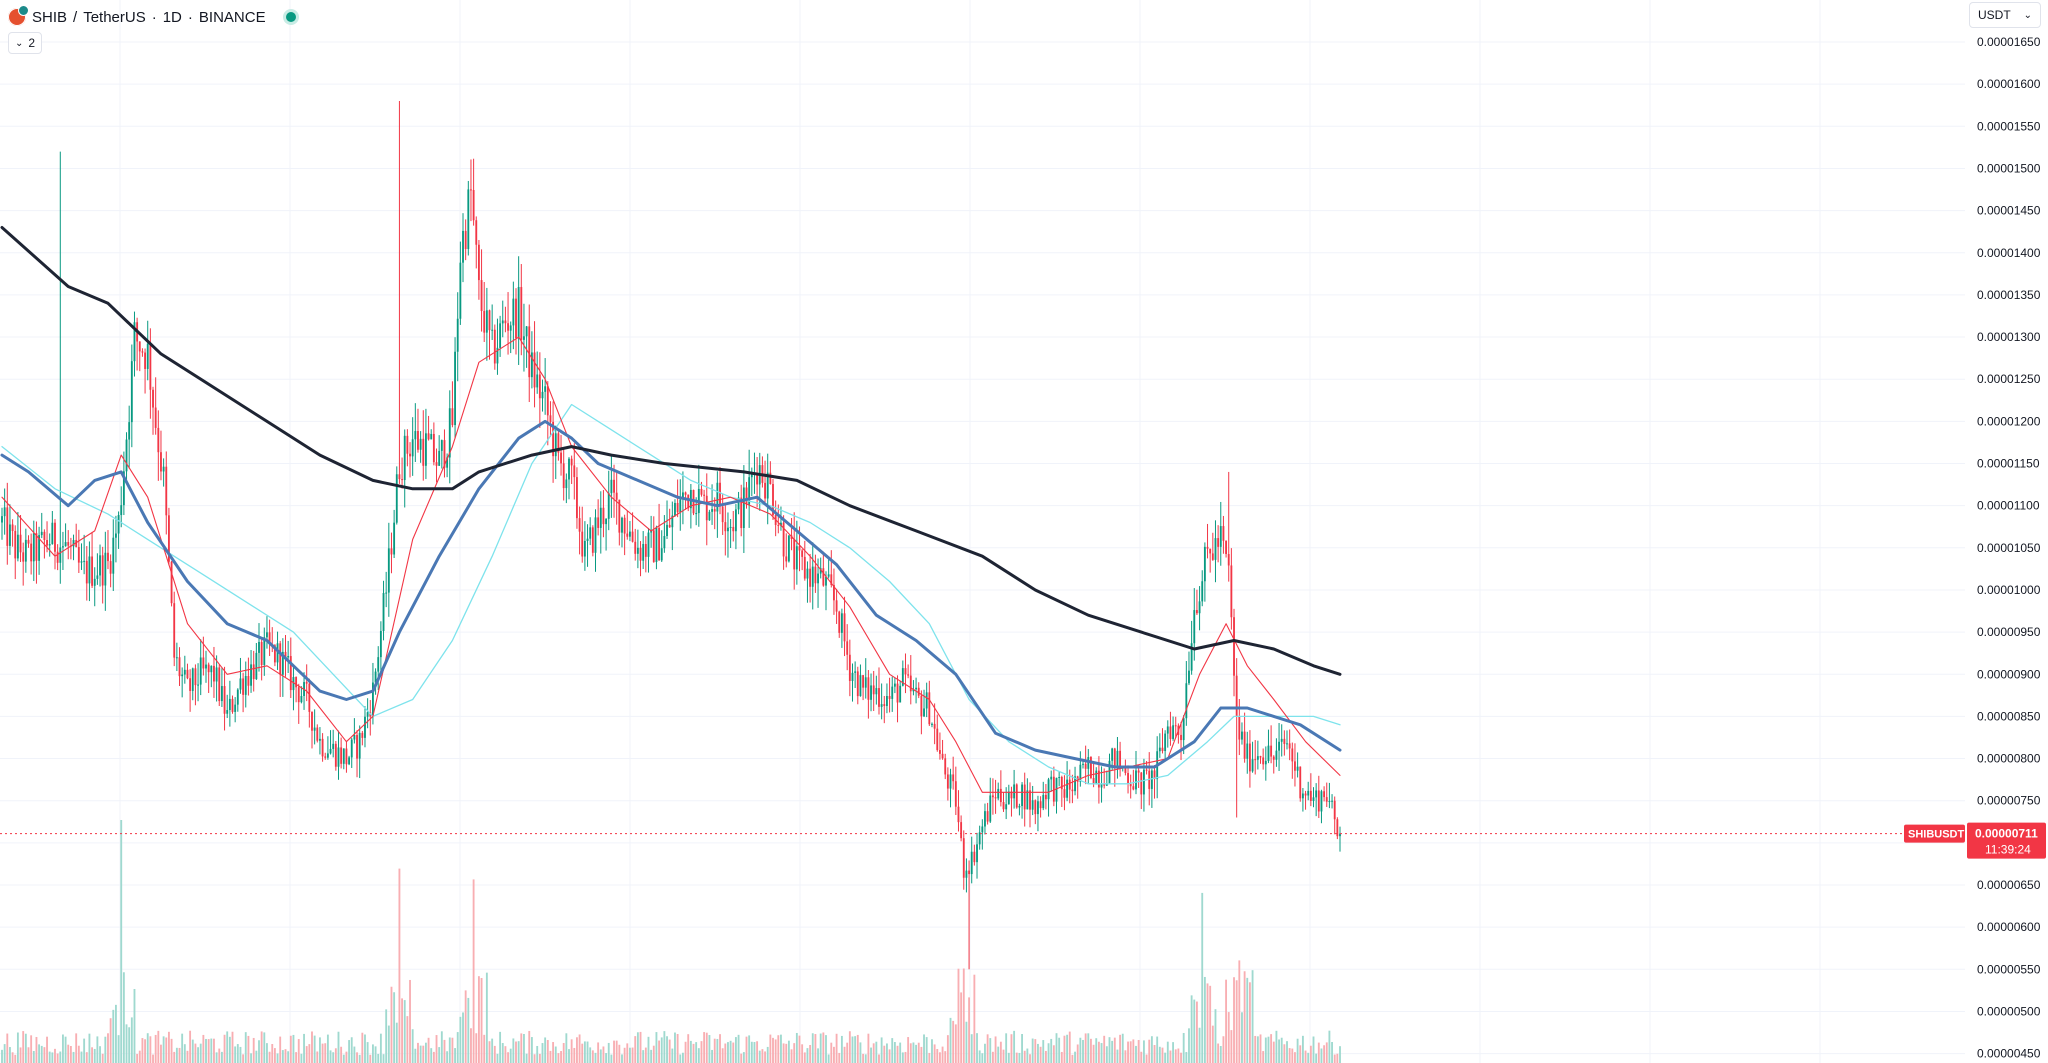 Image resolution: width=2048 pixels, height=1063 pixels. What do you see at coordinates (2009, 421) in the screenshot?
I see `price-axis-label: 0.00001200` at bounding box center [2009, 421].